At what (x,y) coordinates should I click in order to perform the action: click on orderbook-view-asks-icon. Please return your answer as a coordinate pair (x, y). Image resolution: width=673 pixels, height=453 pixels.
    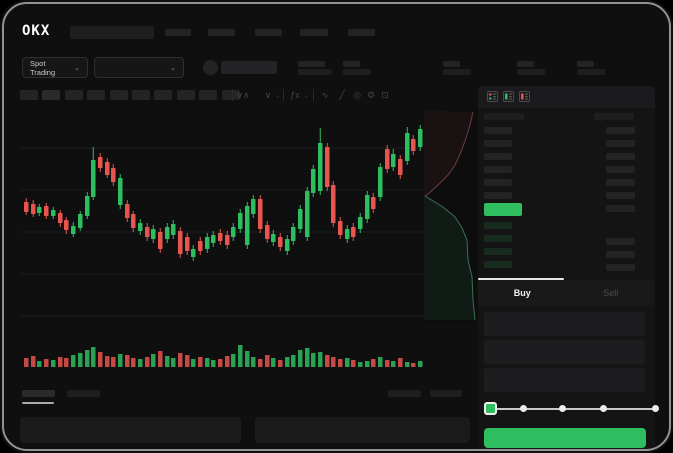
    Looking at the image, I should click on (524, 96).